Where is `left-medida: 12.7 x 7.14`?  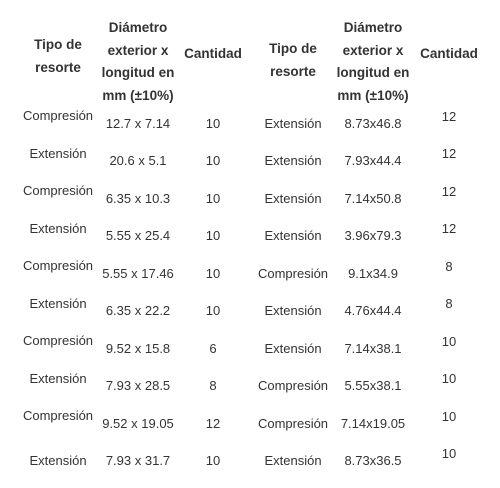
left-medida: 12.7 x 7.14 is located at coordinates (138, 123).